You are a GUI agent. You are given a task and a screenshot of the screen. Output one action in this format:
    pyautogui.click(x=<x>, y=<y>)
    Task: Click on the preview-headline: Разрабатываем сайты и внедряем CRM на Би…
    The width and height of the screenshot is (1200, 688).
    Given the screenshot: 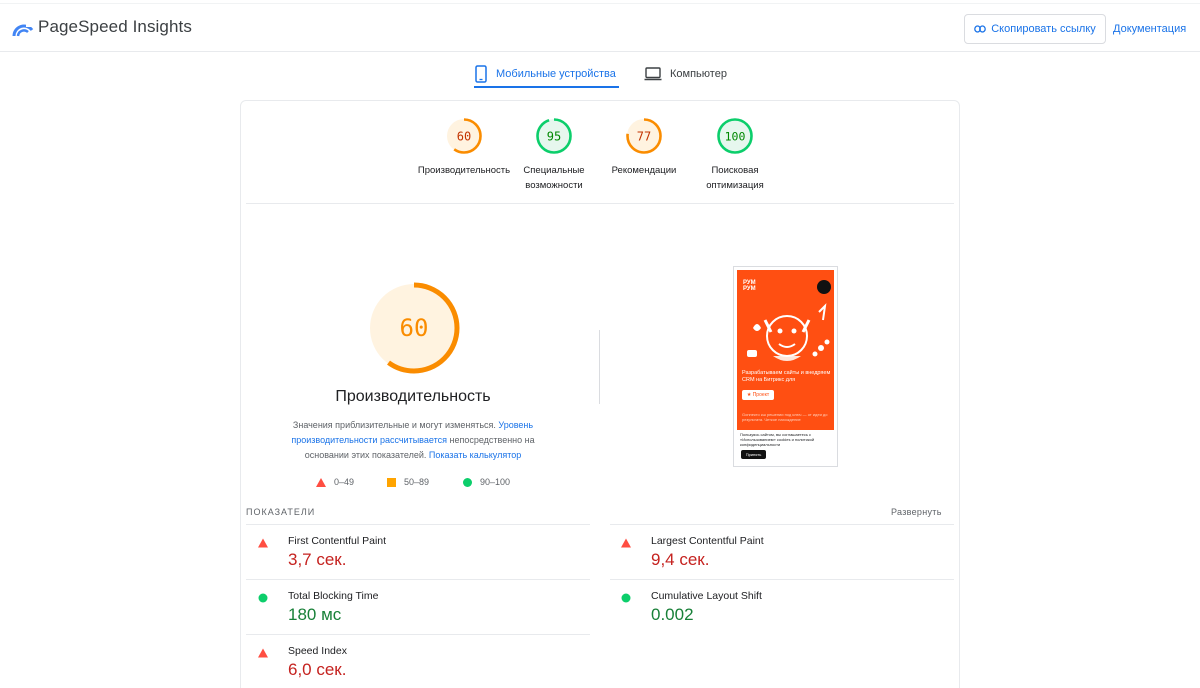 What is the action you would take?
    pyautogui.click(x=786, y=376)
    